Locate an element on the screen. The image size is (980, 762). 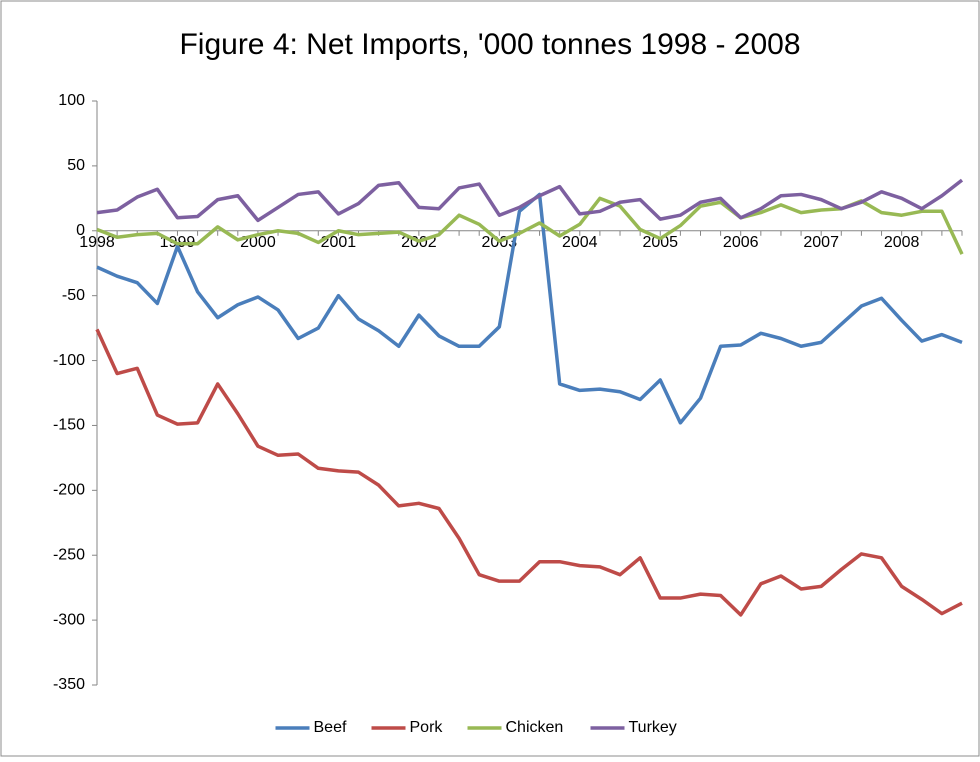
x-tick-label: 2007 is located at coordinates (821, 242).